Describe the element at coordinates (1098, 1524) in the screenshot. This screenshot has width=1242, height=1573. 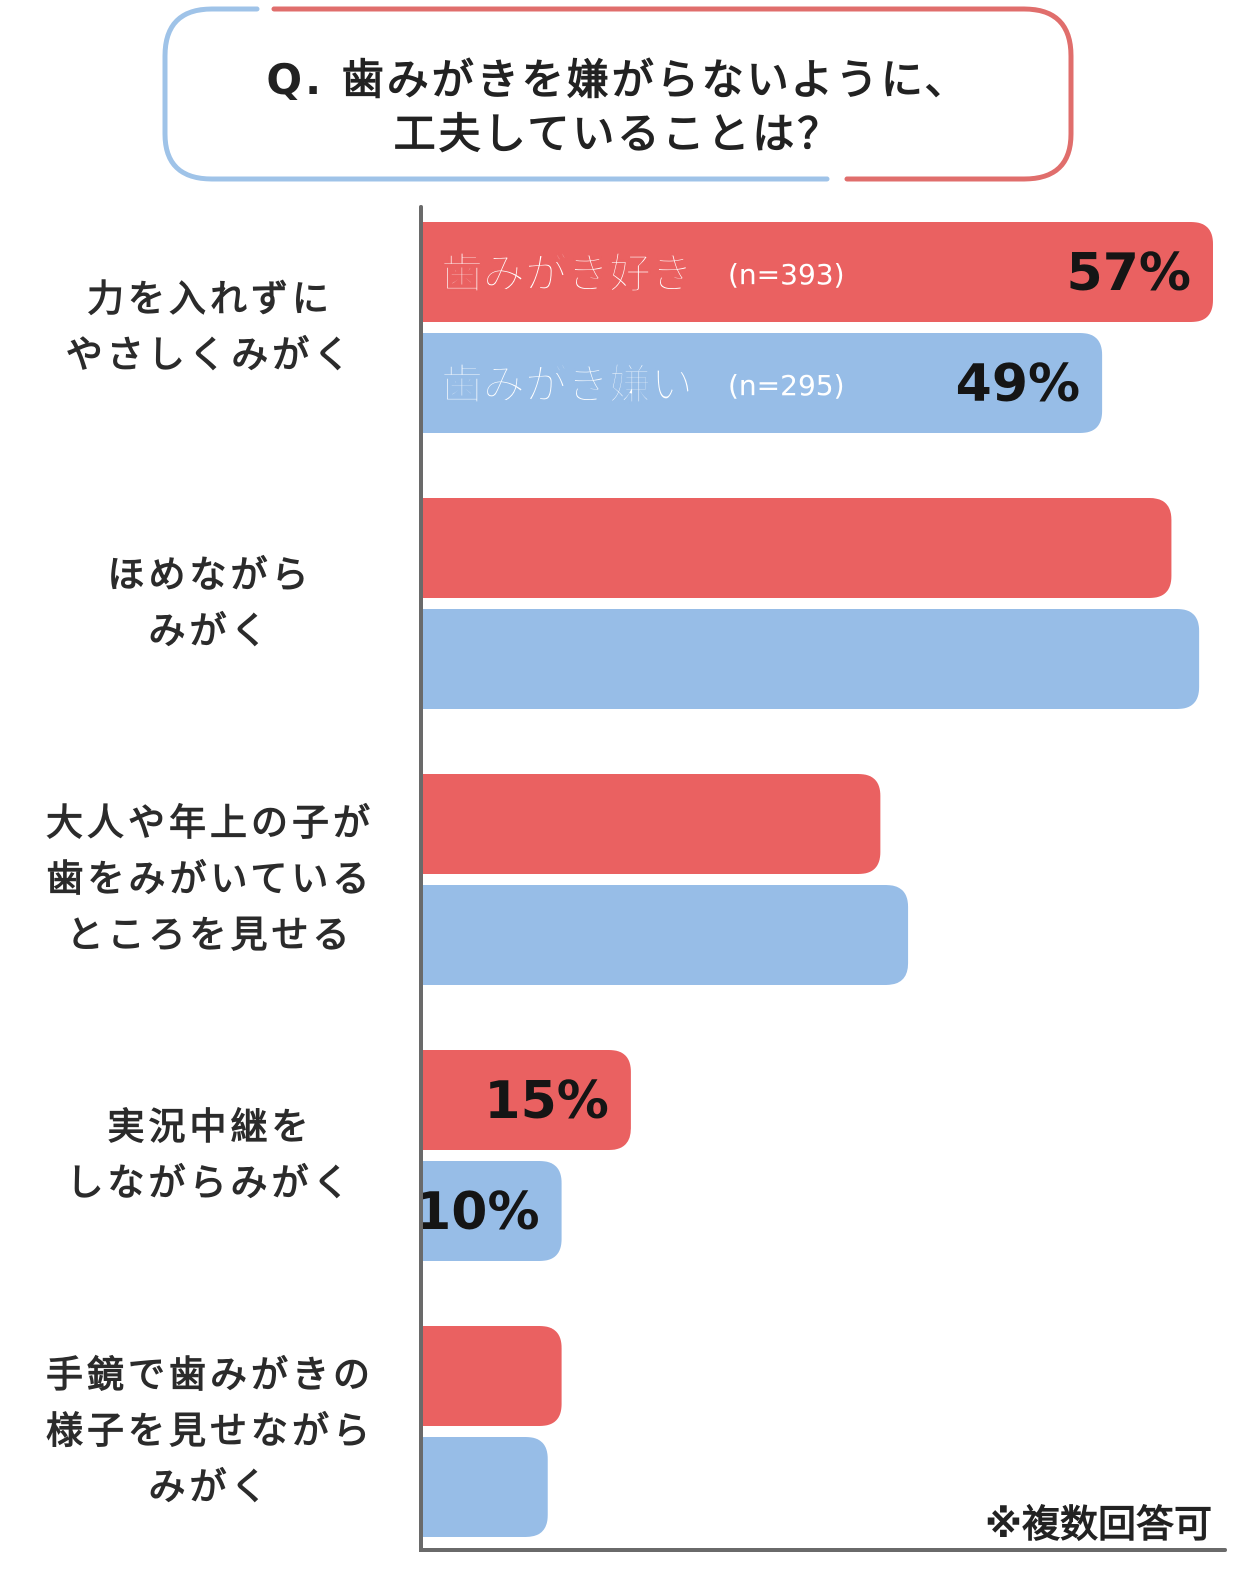
I see `multiple-answer-note: ※複数回答可` at that location.